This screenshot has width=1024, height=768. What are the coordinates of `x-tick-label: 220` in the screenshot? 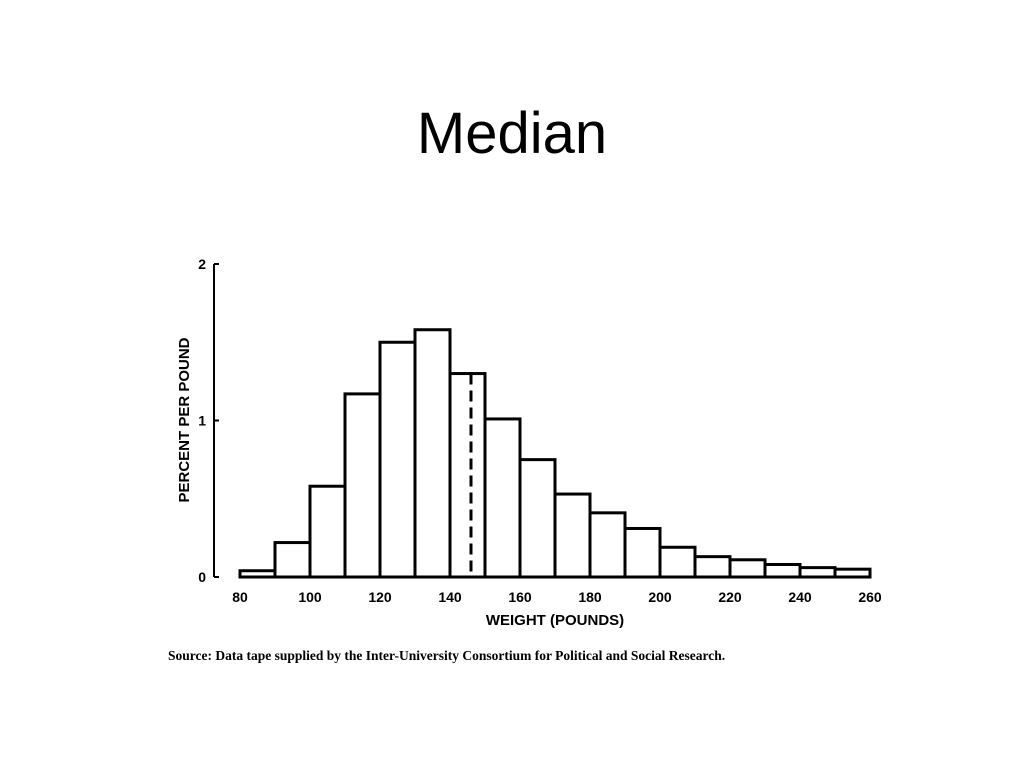 It's located at (730, 597).